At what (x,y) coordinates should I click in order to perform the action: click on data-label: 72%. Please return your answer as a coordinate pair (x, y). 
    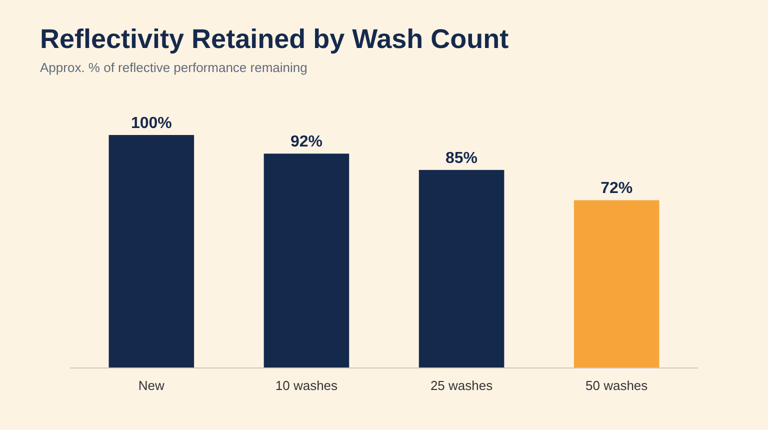
    Looking at the image, I should click on (616, 189).